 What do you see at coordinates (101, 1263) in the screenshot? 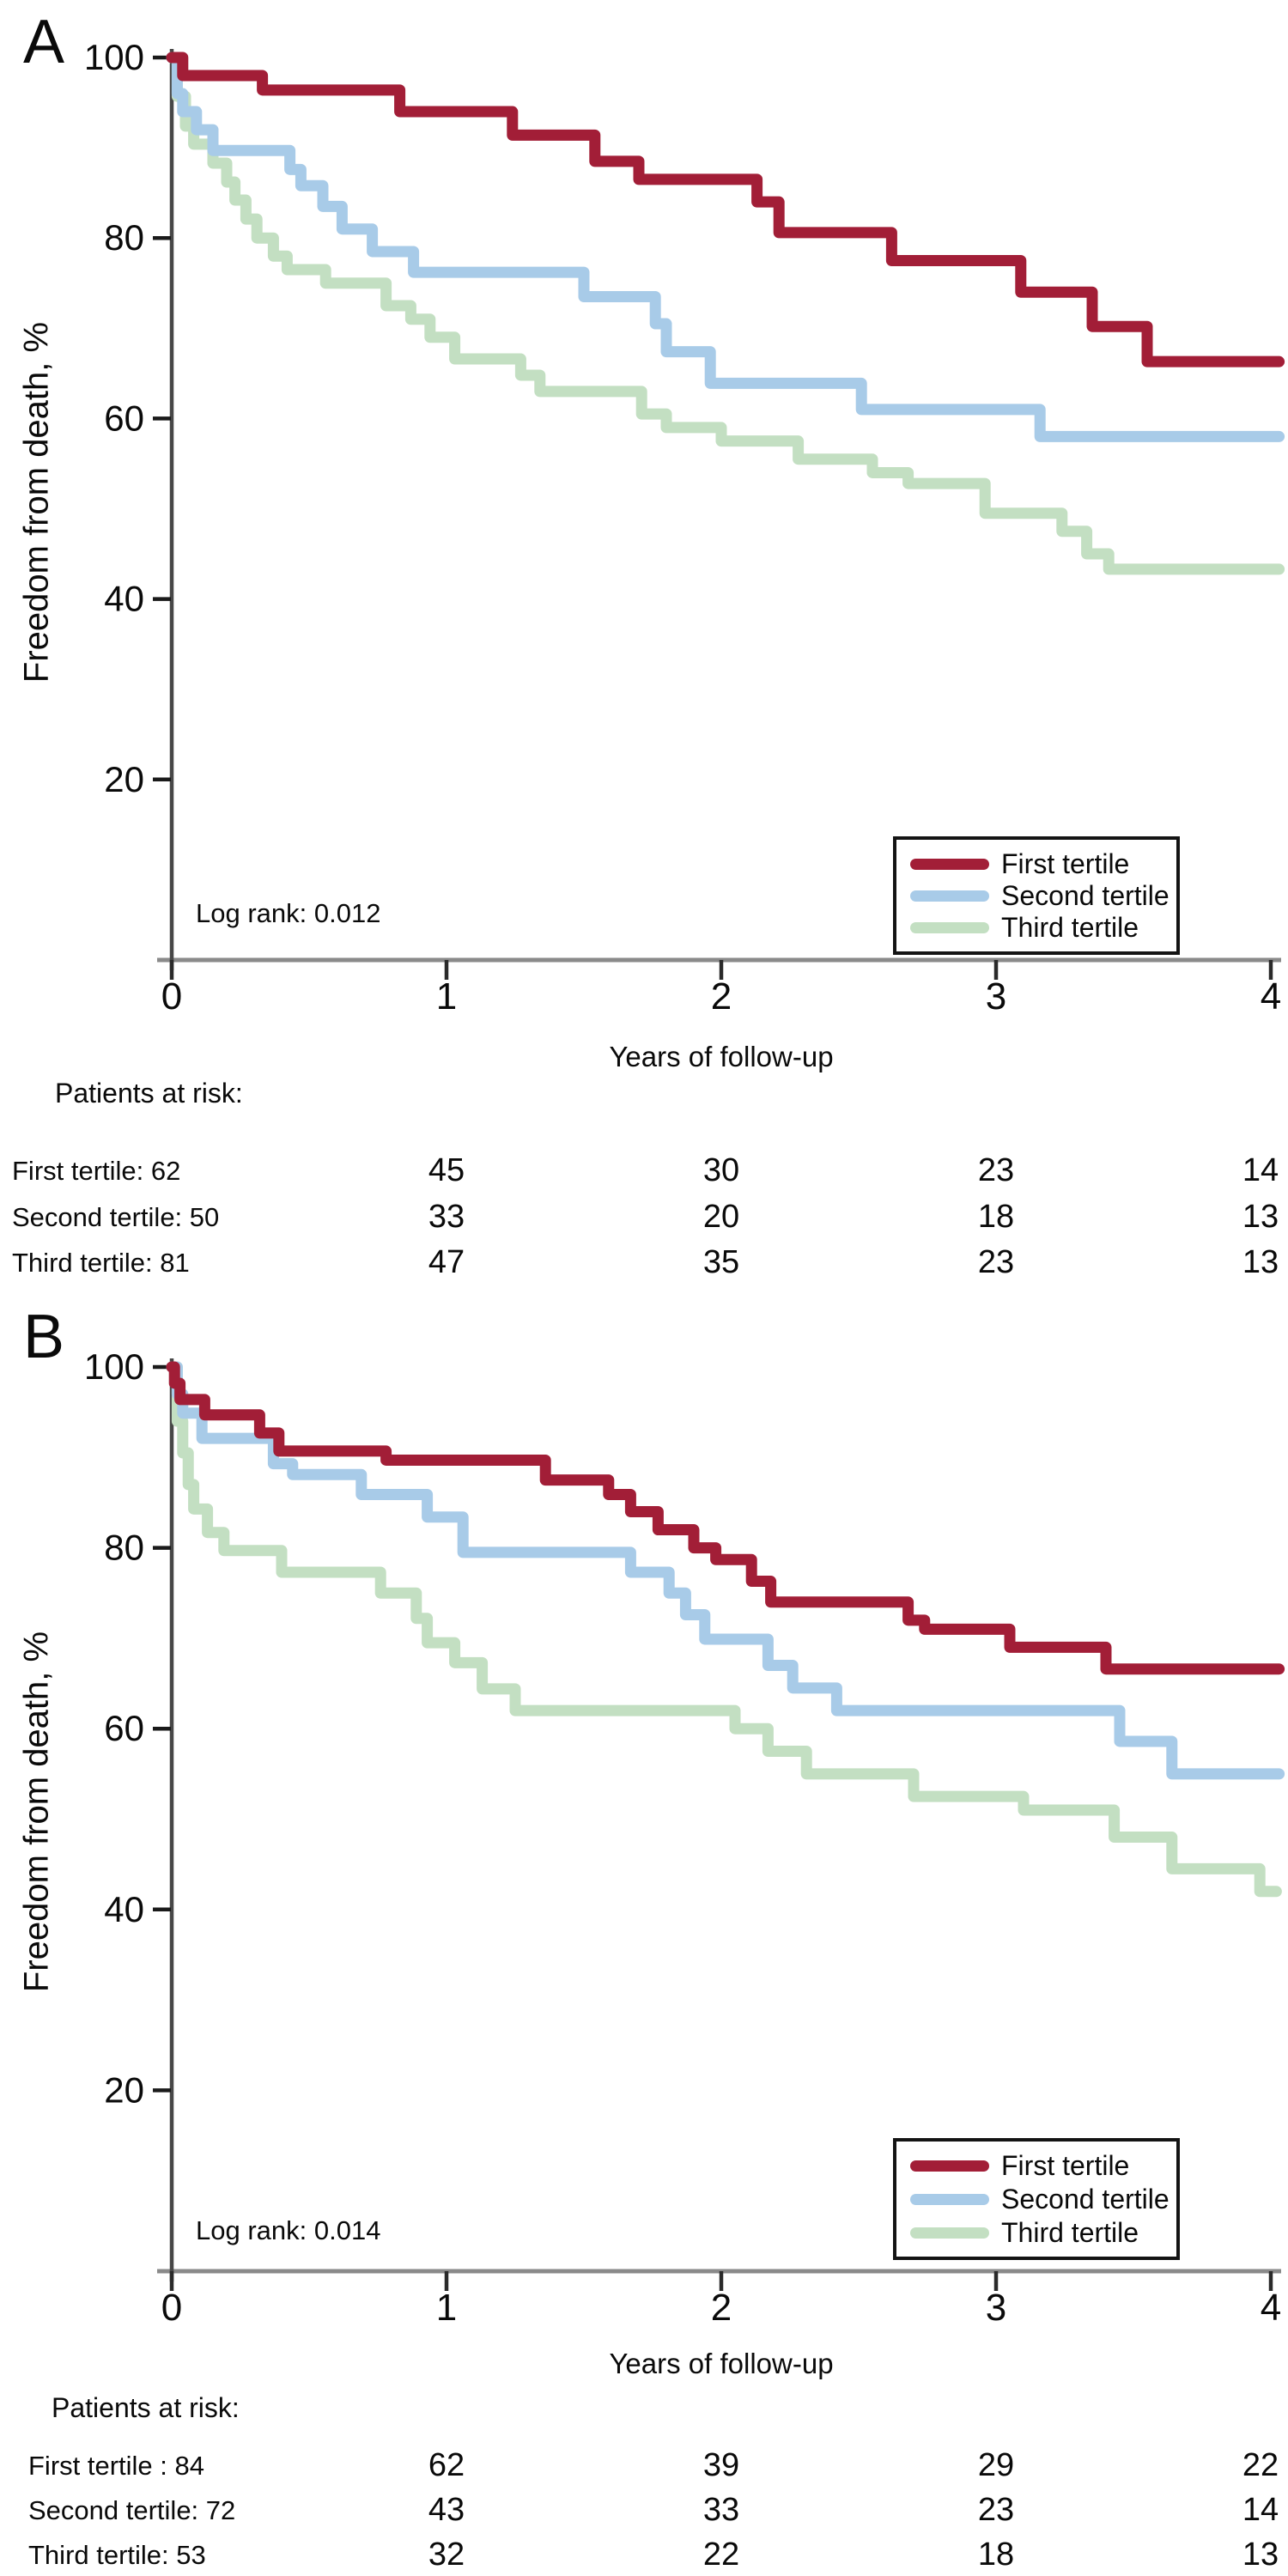
I see `risk-row-label: Third tertile: 81` at bounding box center [101, 1263].